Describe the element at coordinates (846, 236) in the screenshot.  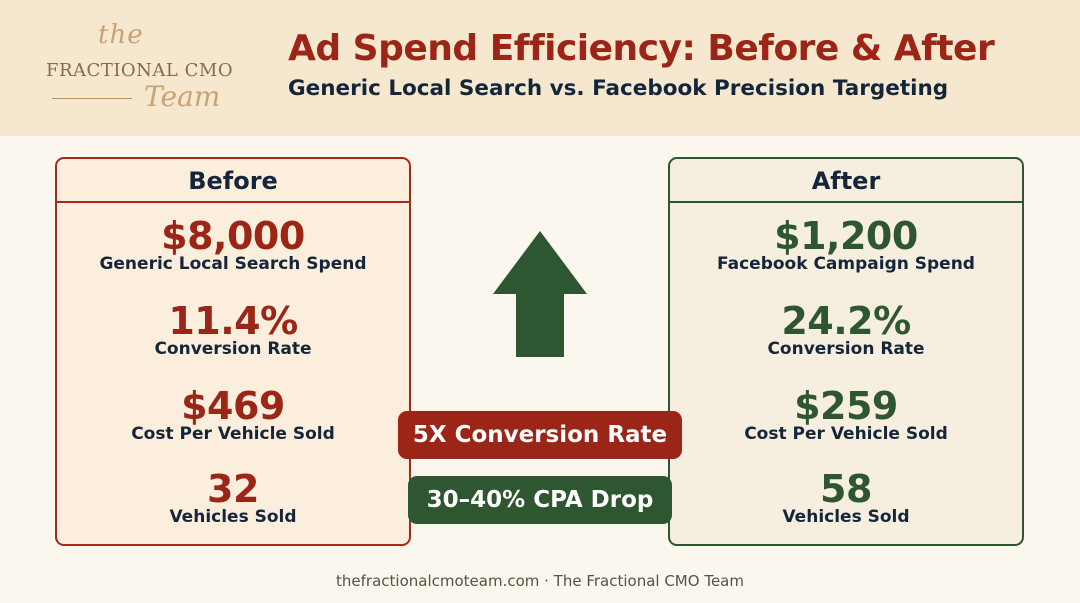
I see `metric-value: $1,200` at that location.